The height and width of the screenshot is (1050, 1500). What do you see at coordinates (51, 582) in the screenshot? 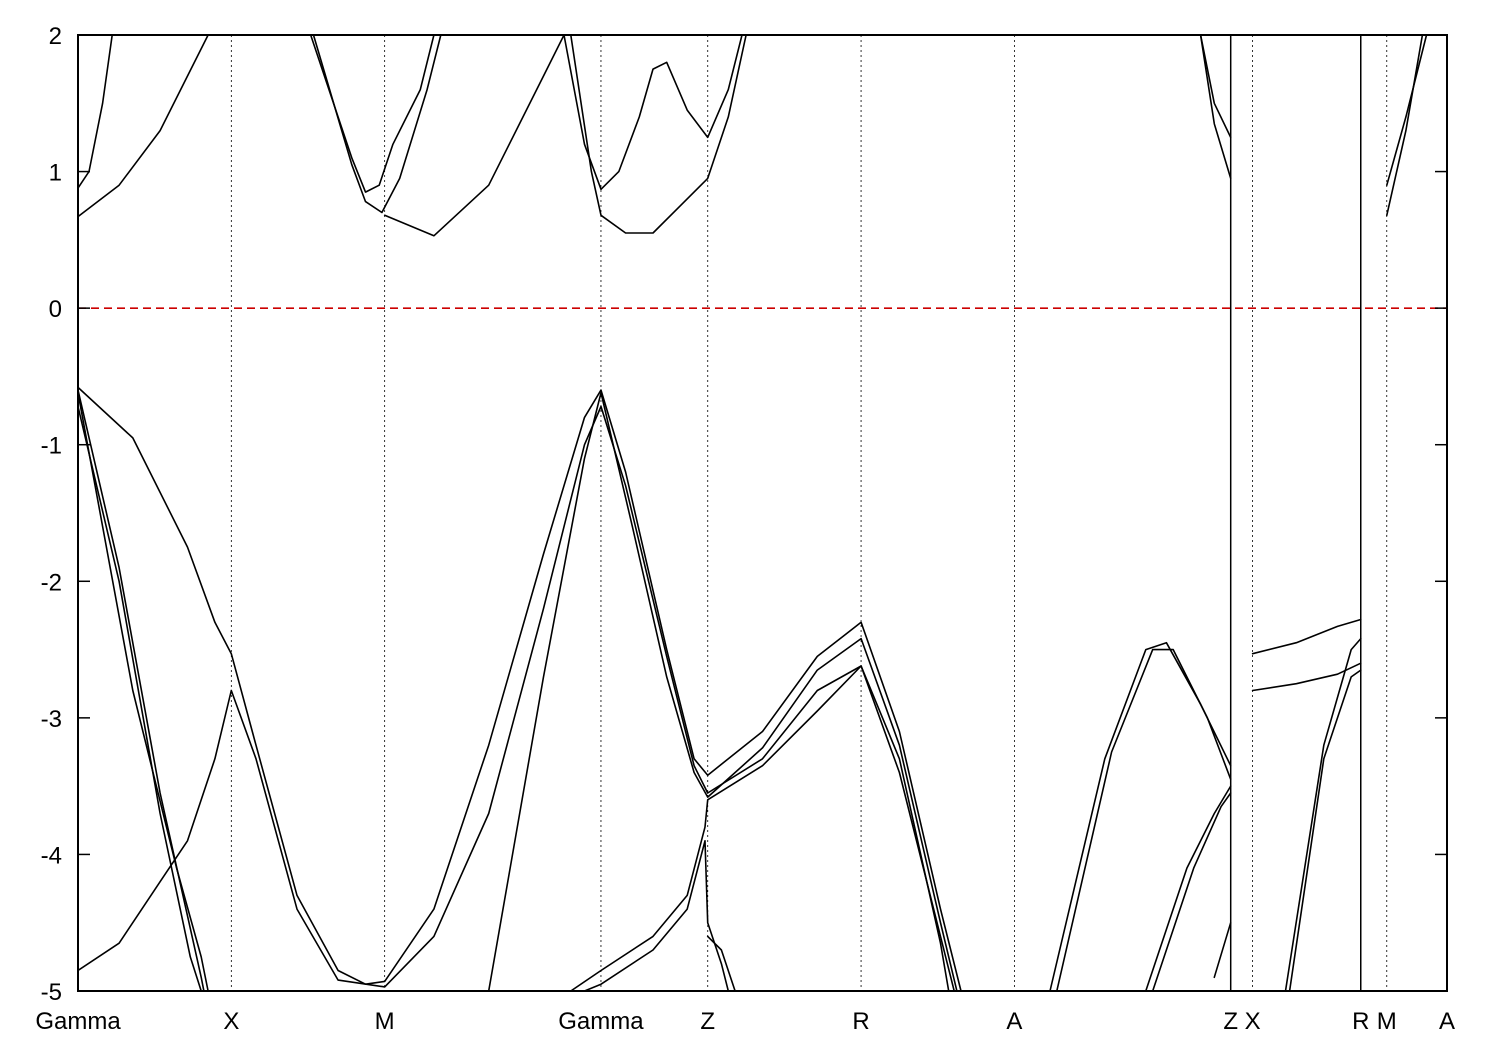
I see `y-tick-label: -2` at bounding box center [51, 582].